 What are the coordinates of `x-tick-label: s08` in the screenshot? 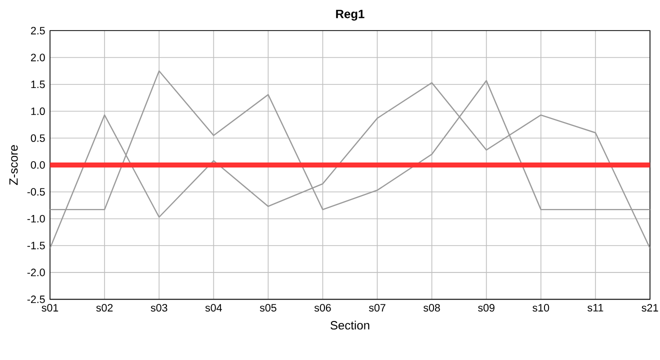 It's located at (432, 308).